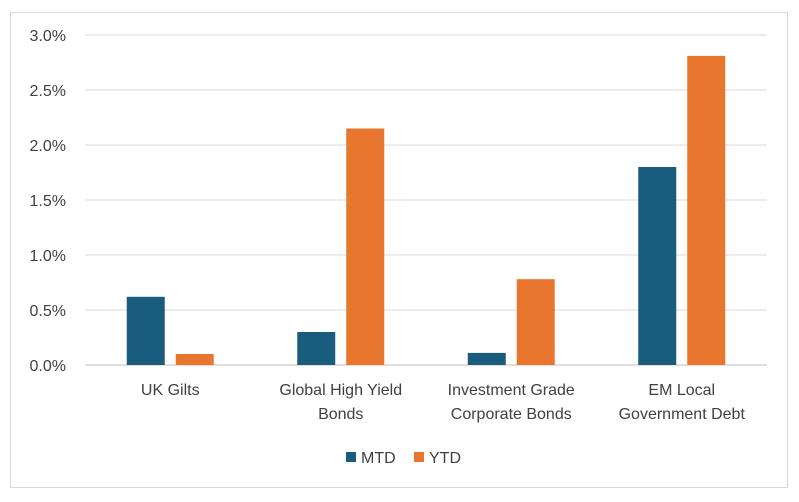 The width and height of the screenshot is (799, 502). What do you see at coordinates (511, 414) in the screenshot?
I see `x-category-label: Corporate Bonds` at bounding box center [511, 414].